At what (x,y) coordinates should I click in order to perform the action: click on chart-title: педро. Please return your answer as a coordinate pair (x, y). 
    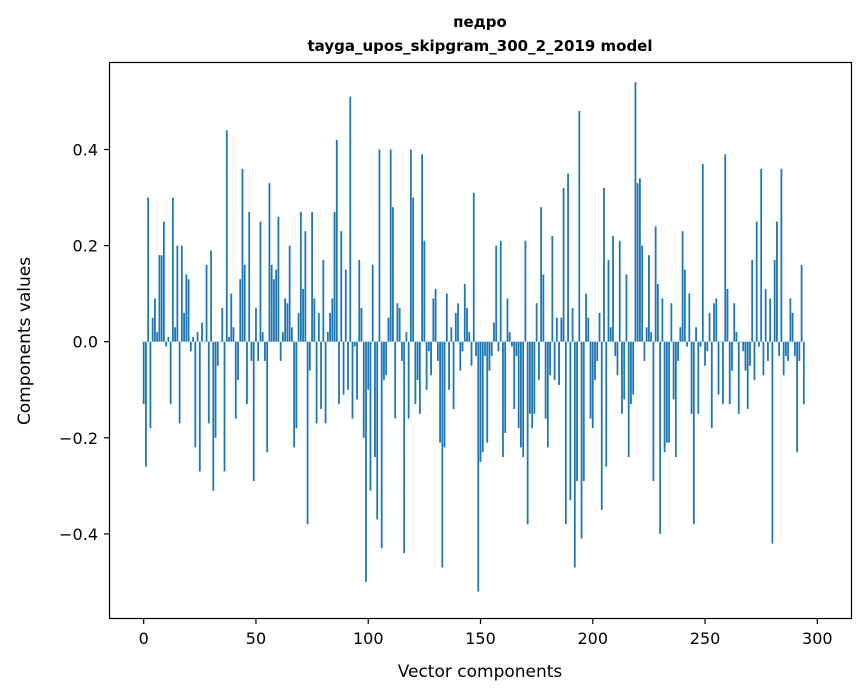
    Looking at the image, I should click on (480, 22).